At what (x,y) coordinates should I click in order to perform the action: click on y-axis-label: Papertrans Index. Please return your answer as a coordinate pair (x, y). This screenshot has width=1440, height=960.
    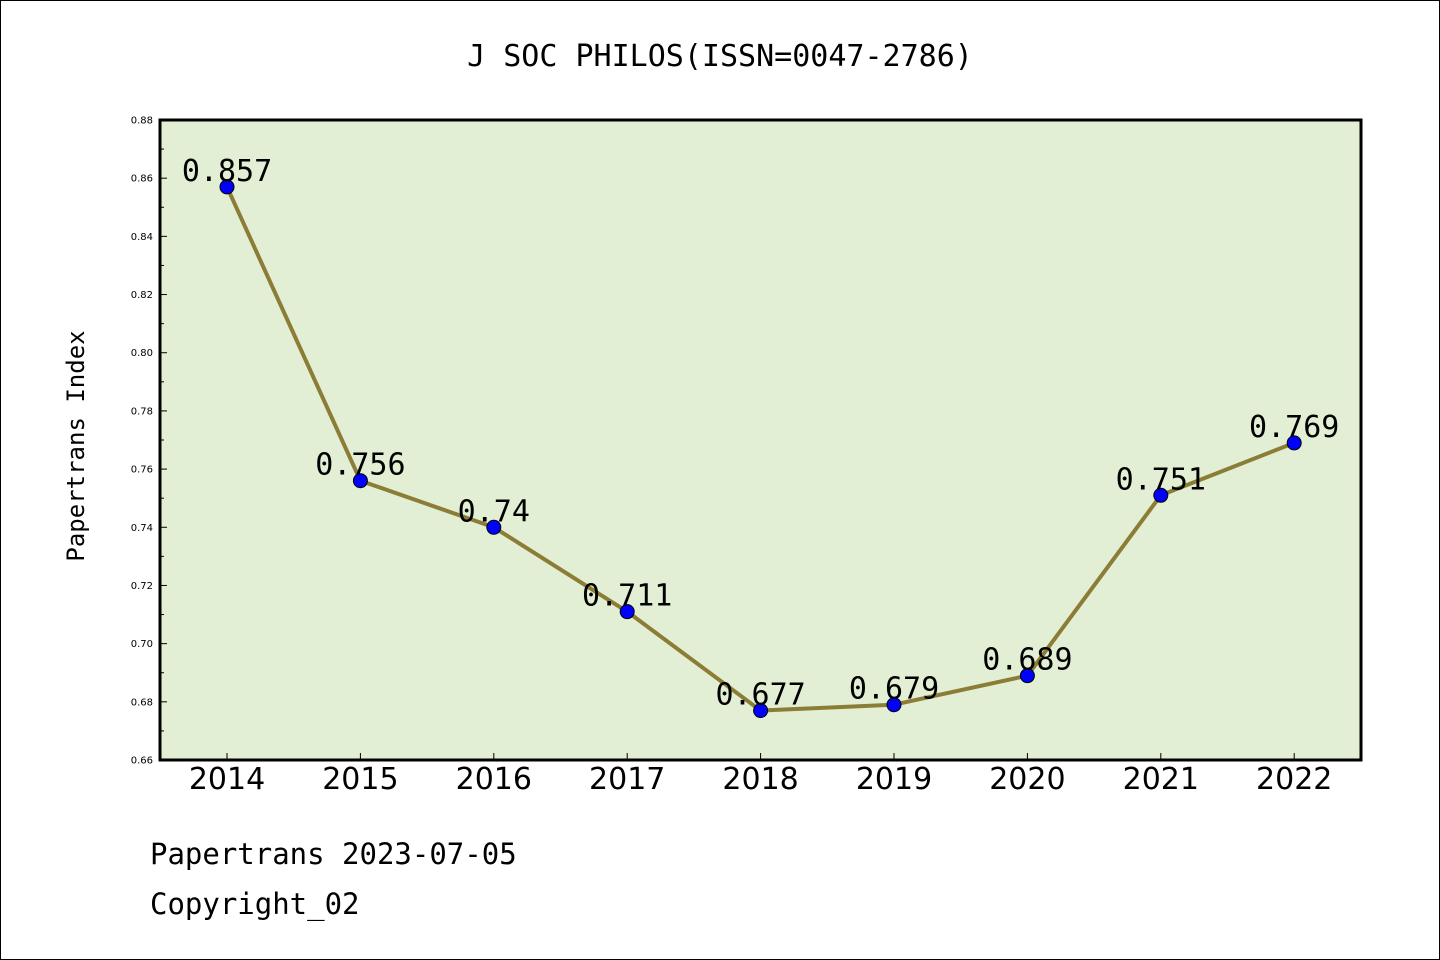
    Looking at the image, I should click on (76, 445).